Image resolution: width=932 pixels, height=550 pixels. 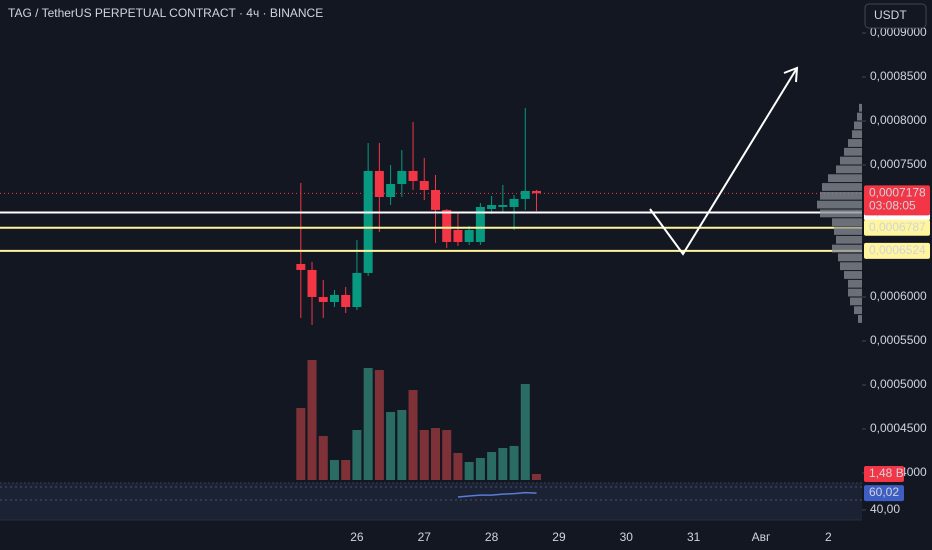 What do you see at coordinates (898, 296) in the screenshot?
I see `y-tick-label: 0,0006000` at bounding box center [898, 296].